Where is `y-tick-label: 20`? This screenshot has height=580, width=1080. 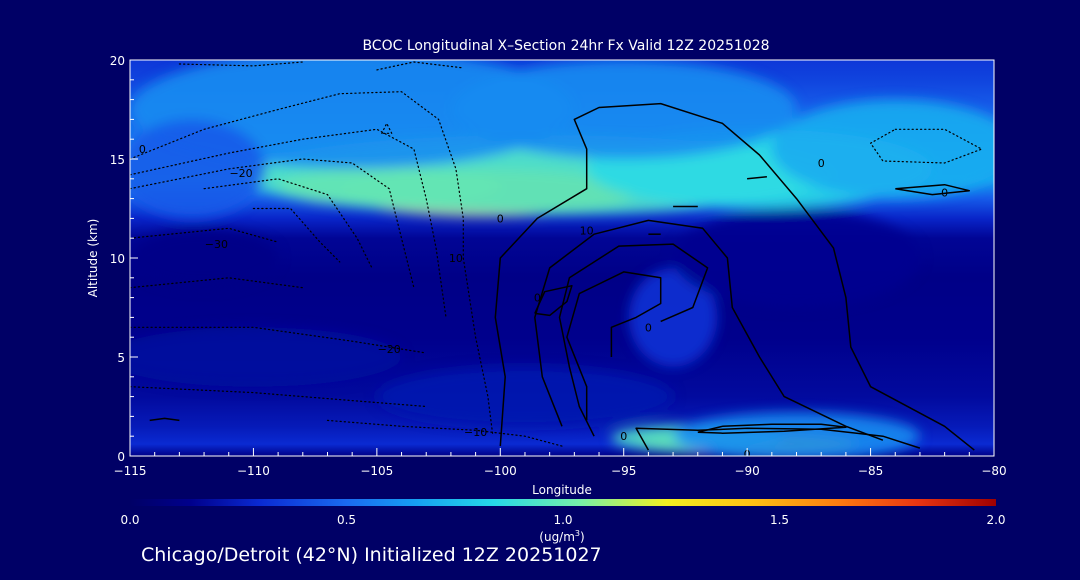
y-tick-label: 20 is located at coordinates (117, 61).